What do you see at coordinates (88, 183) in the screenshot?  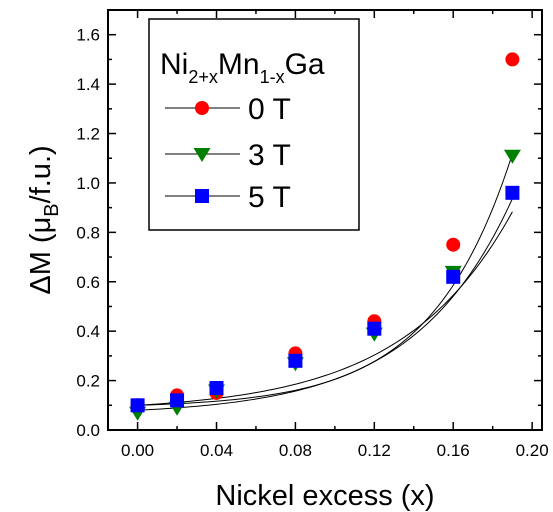 I see `y-tick-label: 1.0` at bounding box center [88, 183].